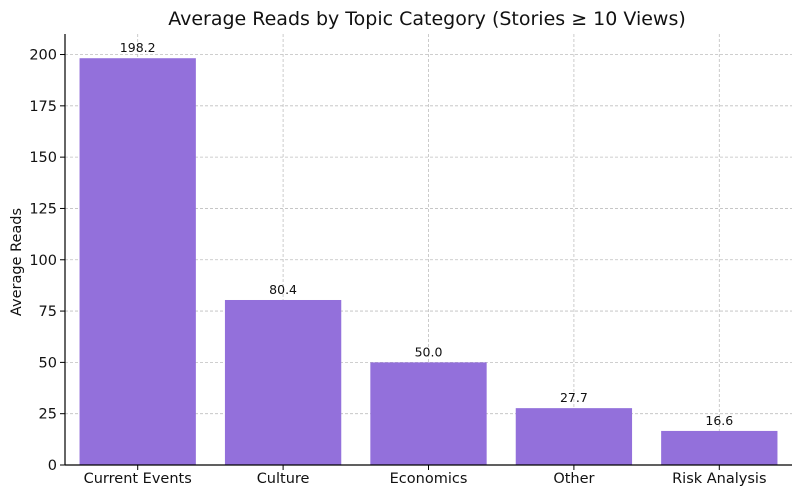 This screenshot has width=800, height=499. Describe the element at coordinates (574, 397) in the screenshot. I see `bar-value-label: 27.7` at that location.